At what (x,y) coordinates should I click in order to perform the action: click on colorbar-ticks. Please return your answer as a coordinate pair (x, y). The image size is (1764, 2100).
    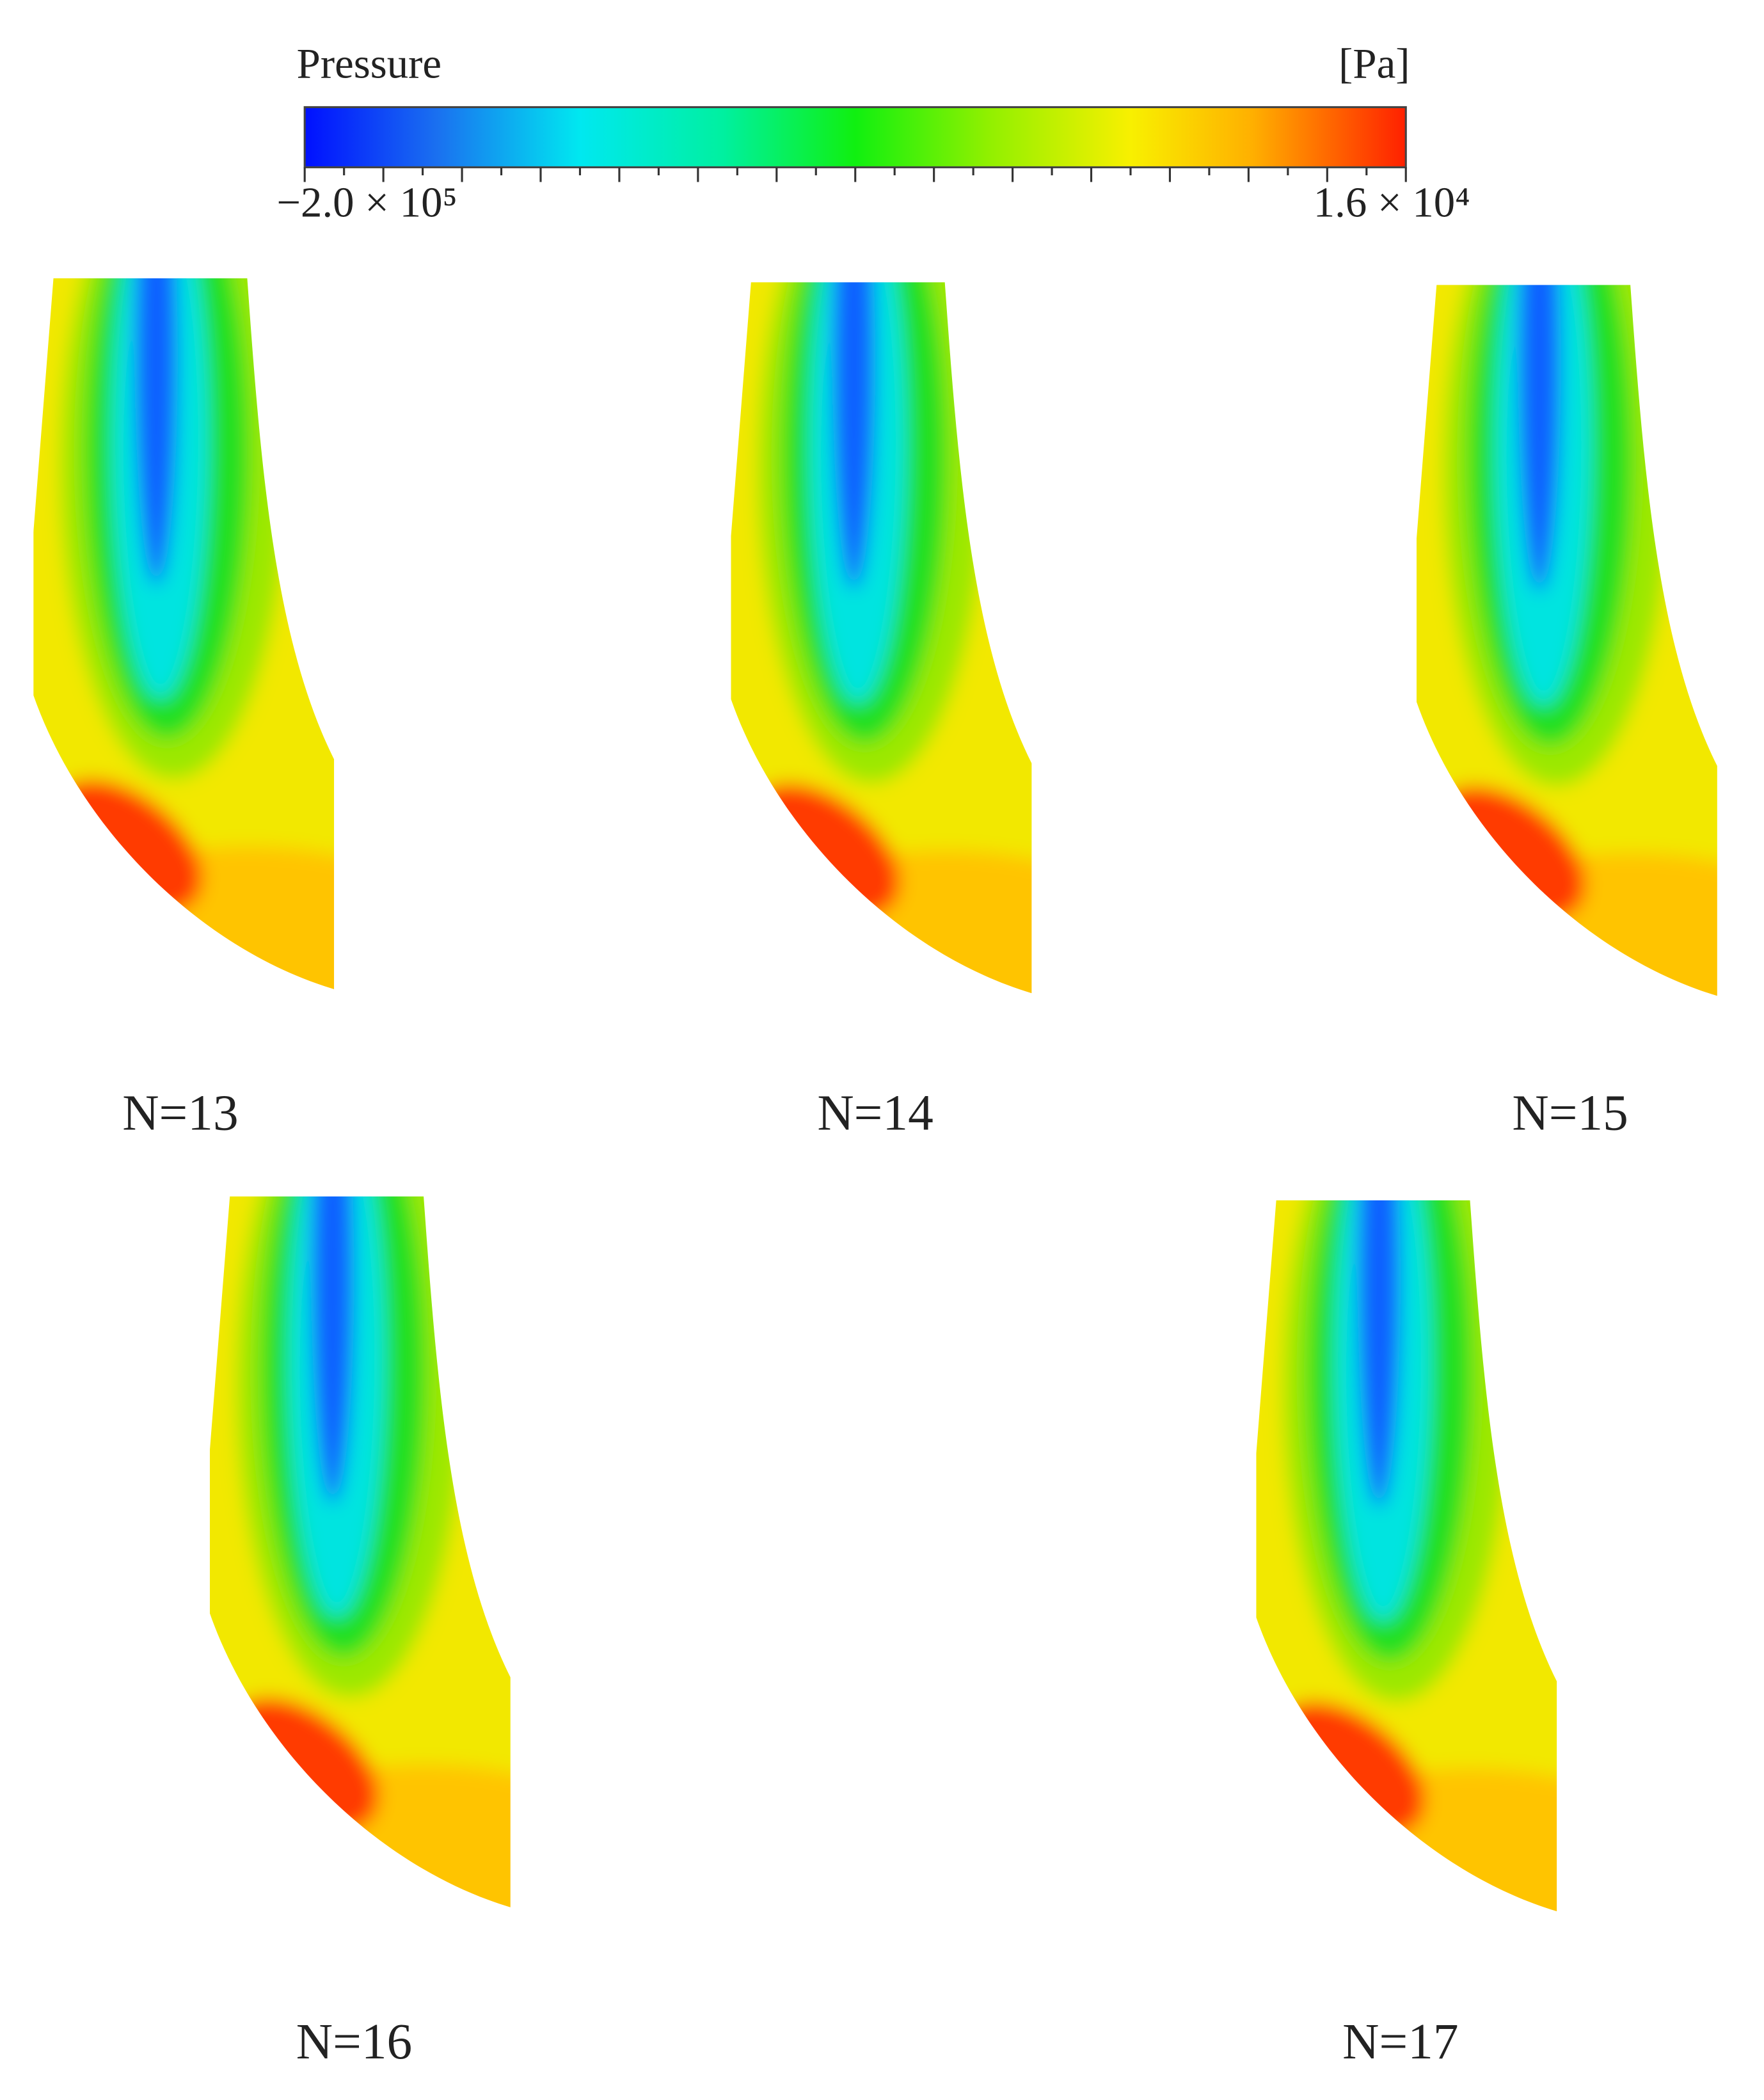
    Looking at the image, I should click on (855, 175).